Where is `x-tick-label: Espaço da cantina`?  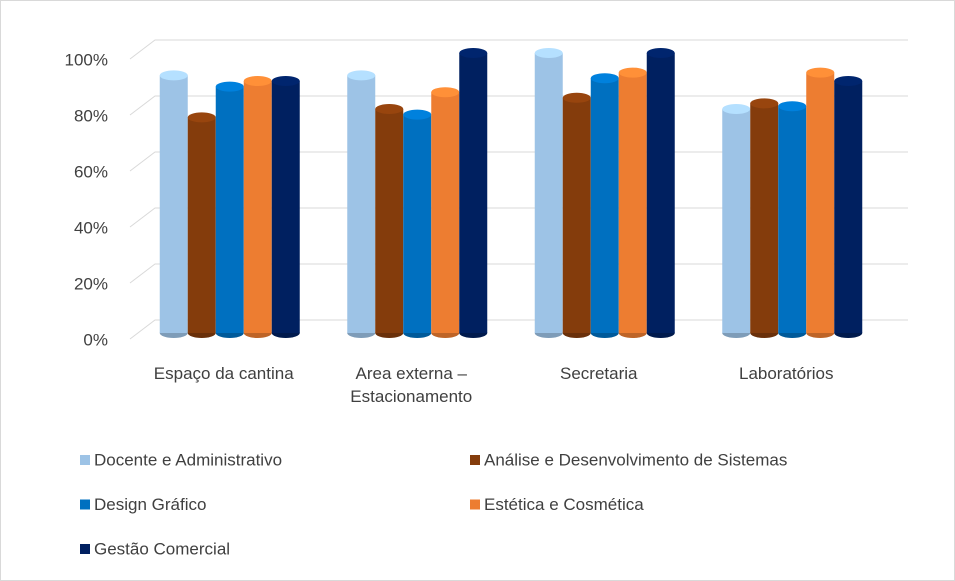 x-tick-label: Espaço da cantina is located at coordinates (223, 373).